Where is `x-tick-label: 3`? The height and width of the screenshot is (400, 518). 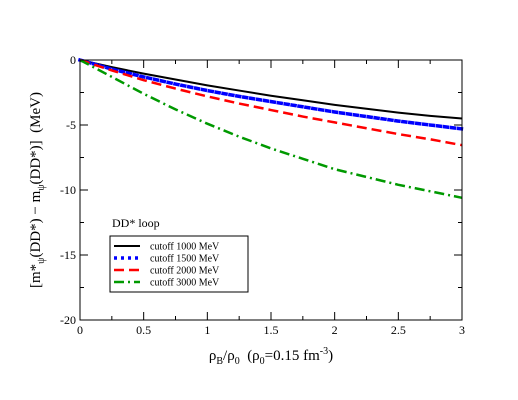 x-tick-label: 3 is located at coordinates (462, 330).